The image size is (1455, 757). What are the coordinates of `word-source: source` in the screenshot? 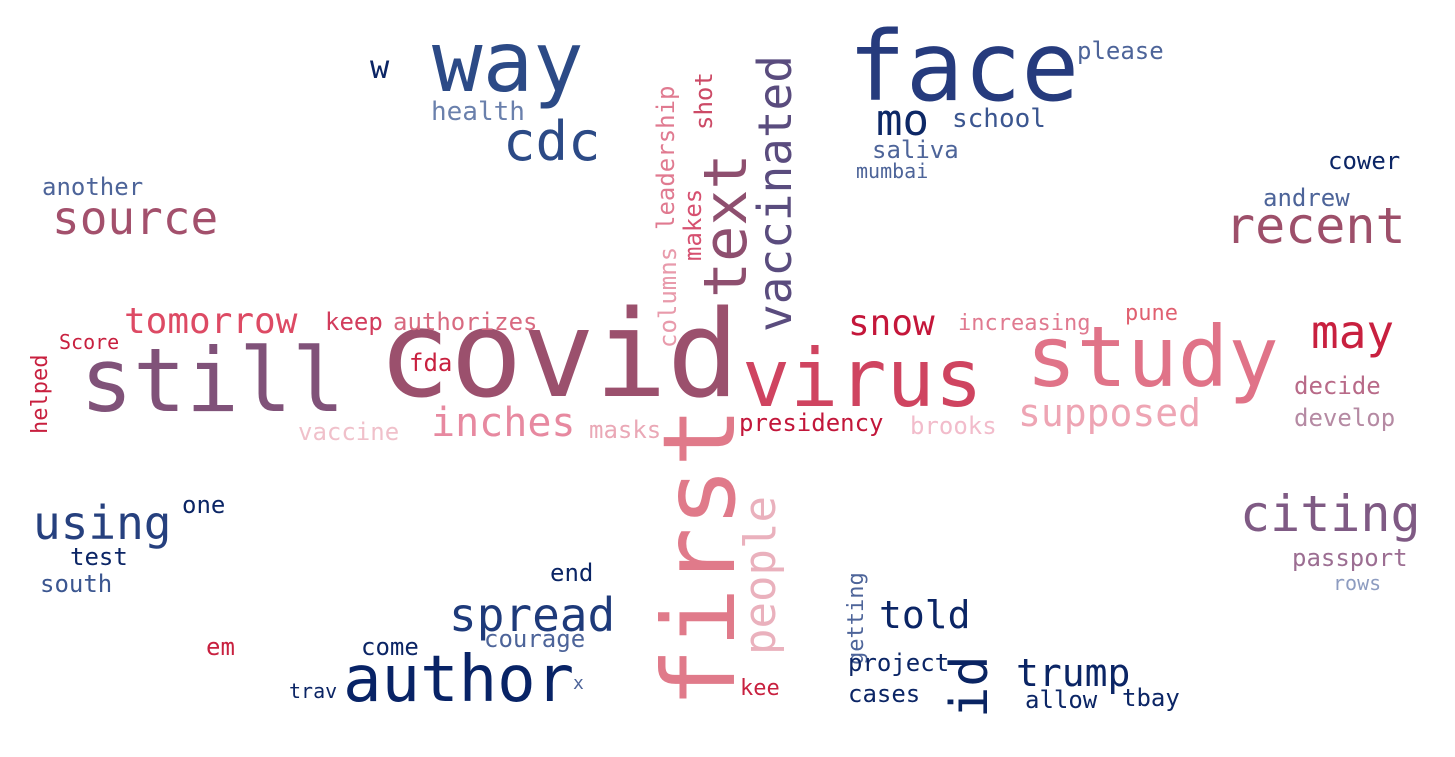 It's located at (135, 218).